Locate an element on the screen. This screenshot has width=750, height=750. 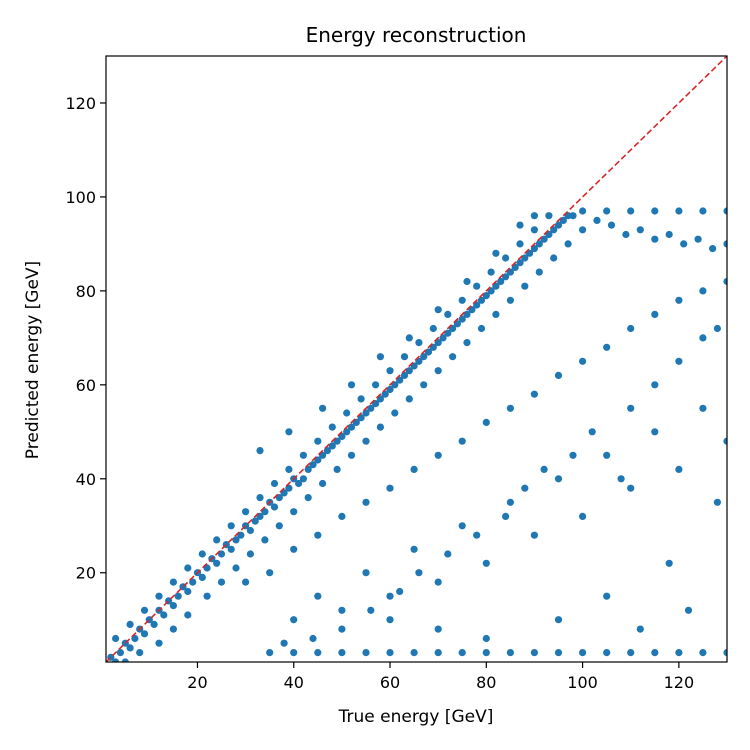
y-tick-label: 40 is located at coordinates (86, 479).